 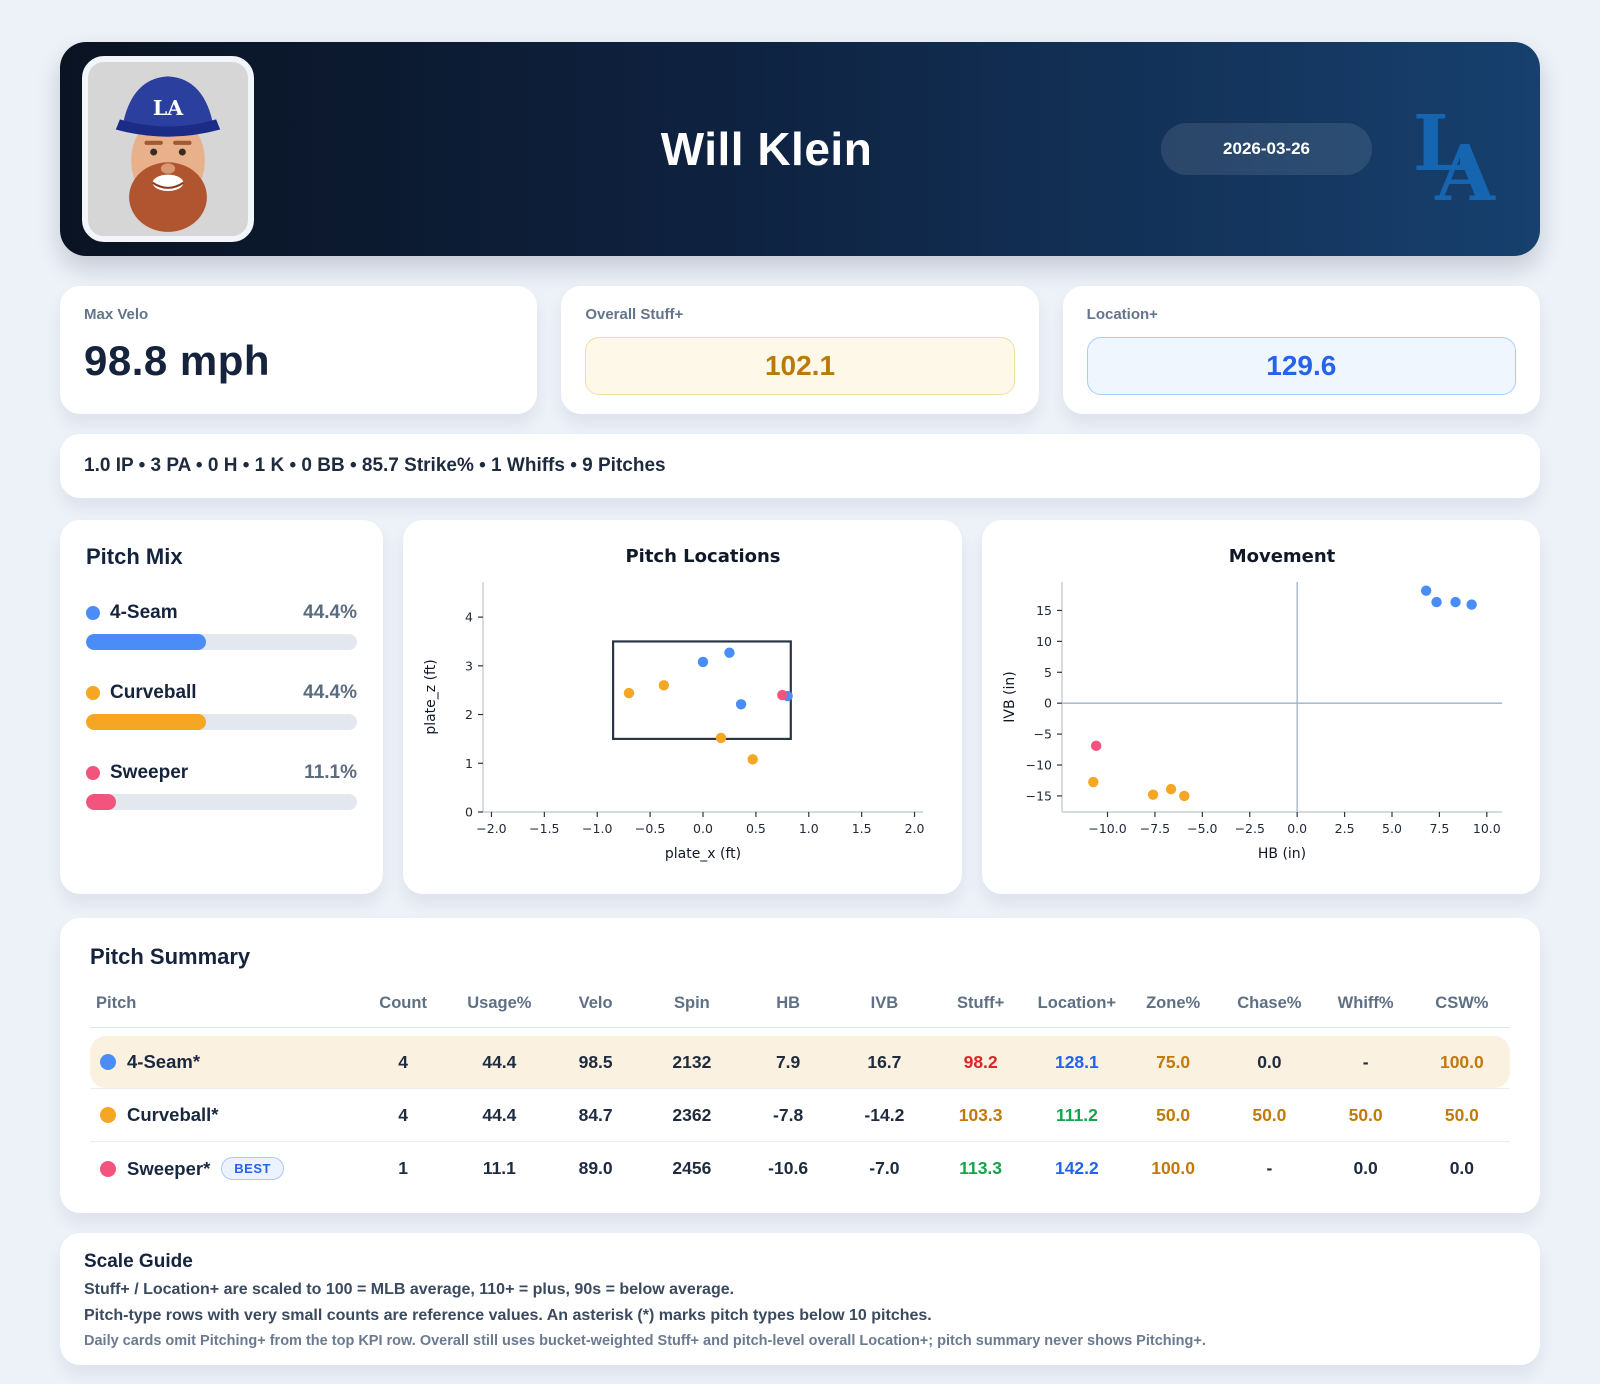 What do you see at coordinates (1249, 828) in the screenshot?
I see `svg-text: −2.5` at bounding box center [1249, 828].